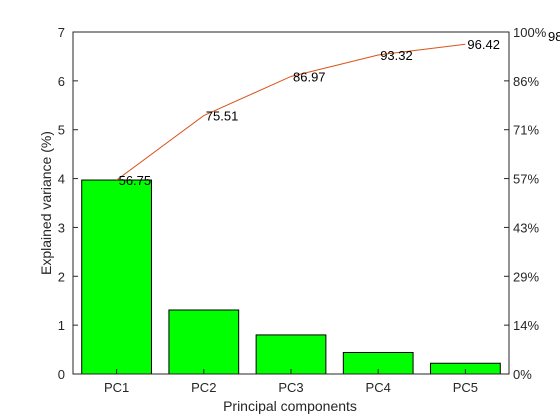  I want to click on y2-tick-label: 43%, so click(526, 227).